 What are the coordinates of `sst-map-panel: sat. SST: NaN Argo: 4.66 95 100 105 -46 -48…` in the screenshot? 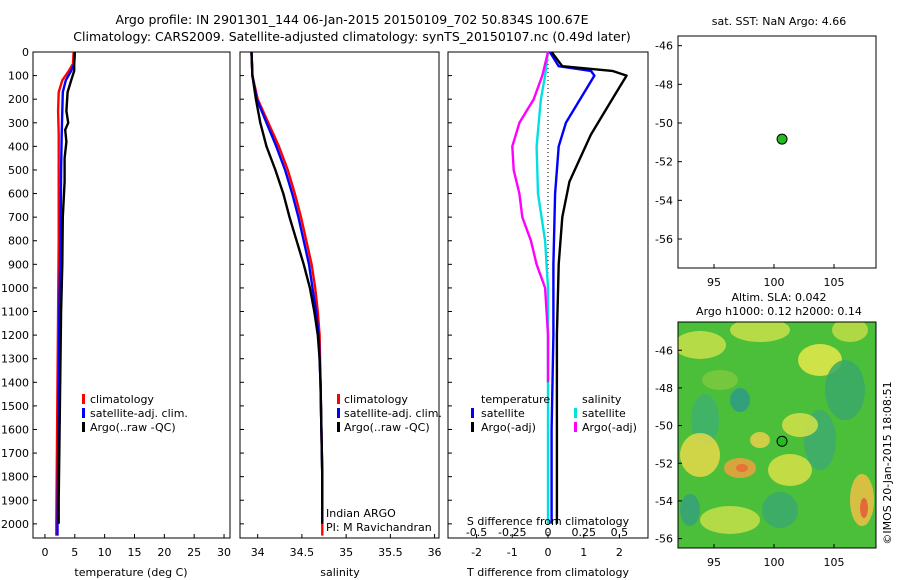 It's located at (766, 152).